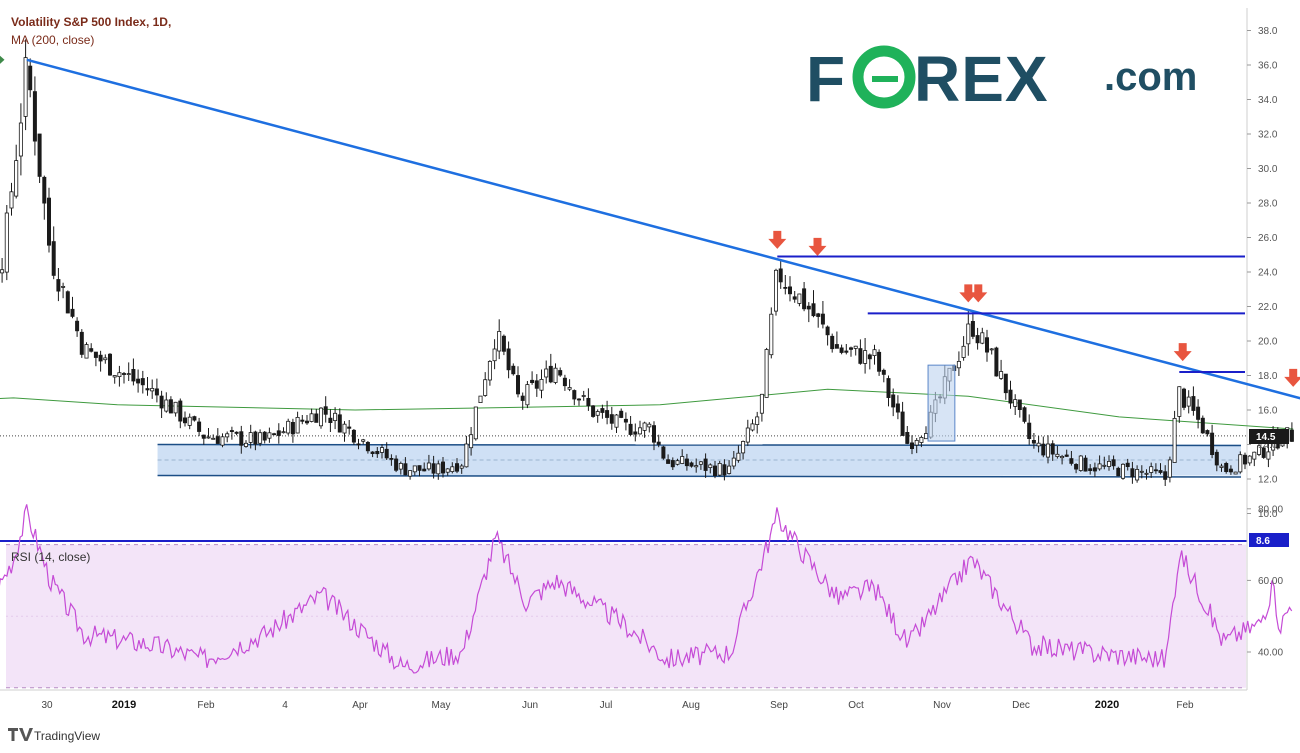 The image size is (1300, 753). Describe the element at coordinates (647, 409) in the screenshot. I see `ma-200-group` at that location.